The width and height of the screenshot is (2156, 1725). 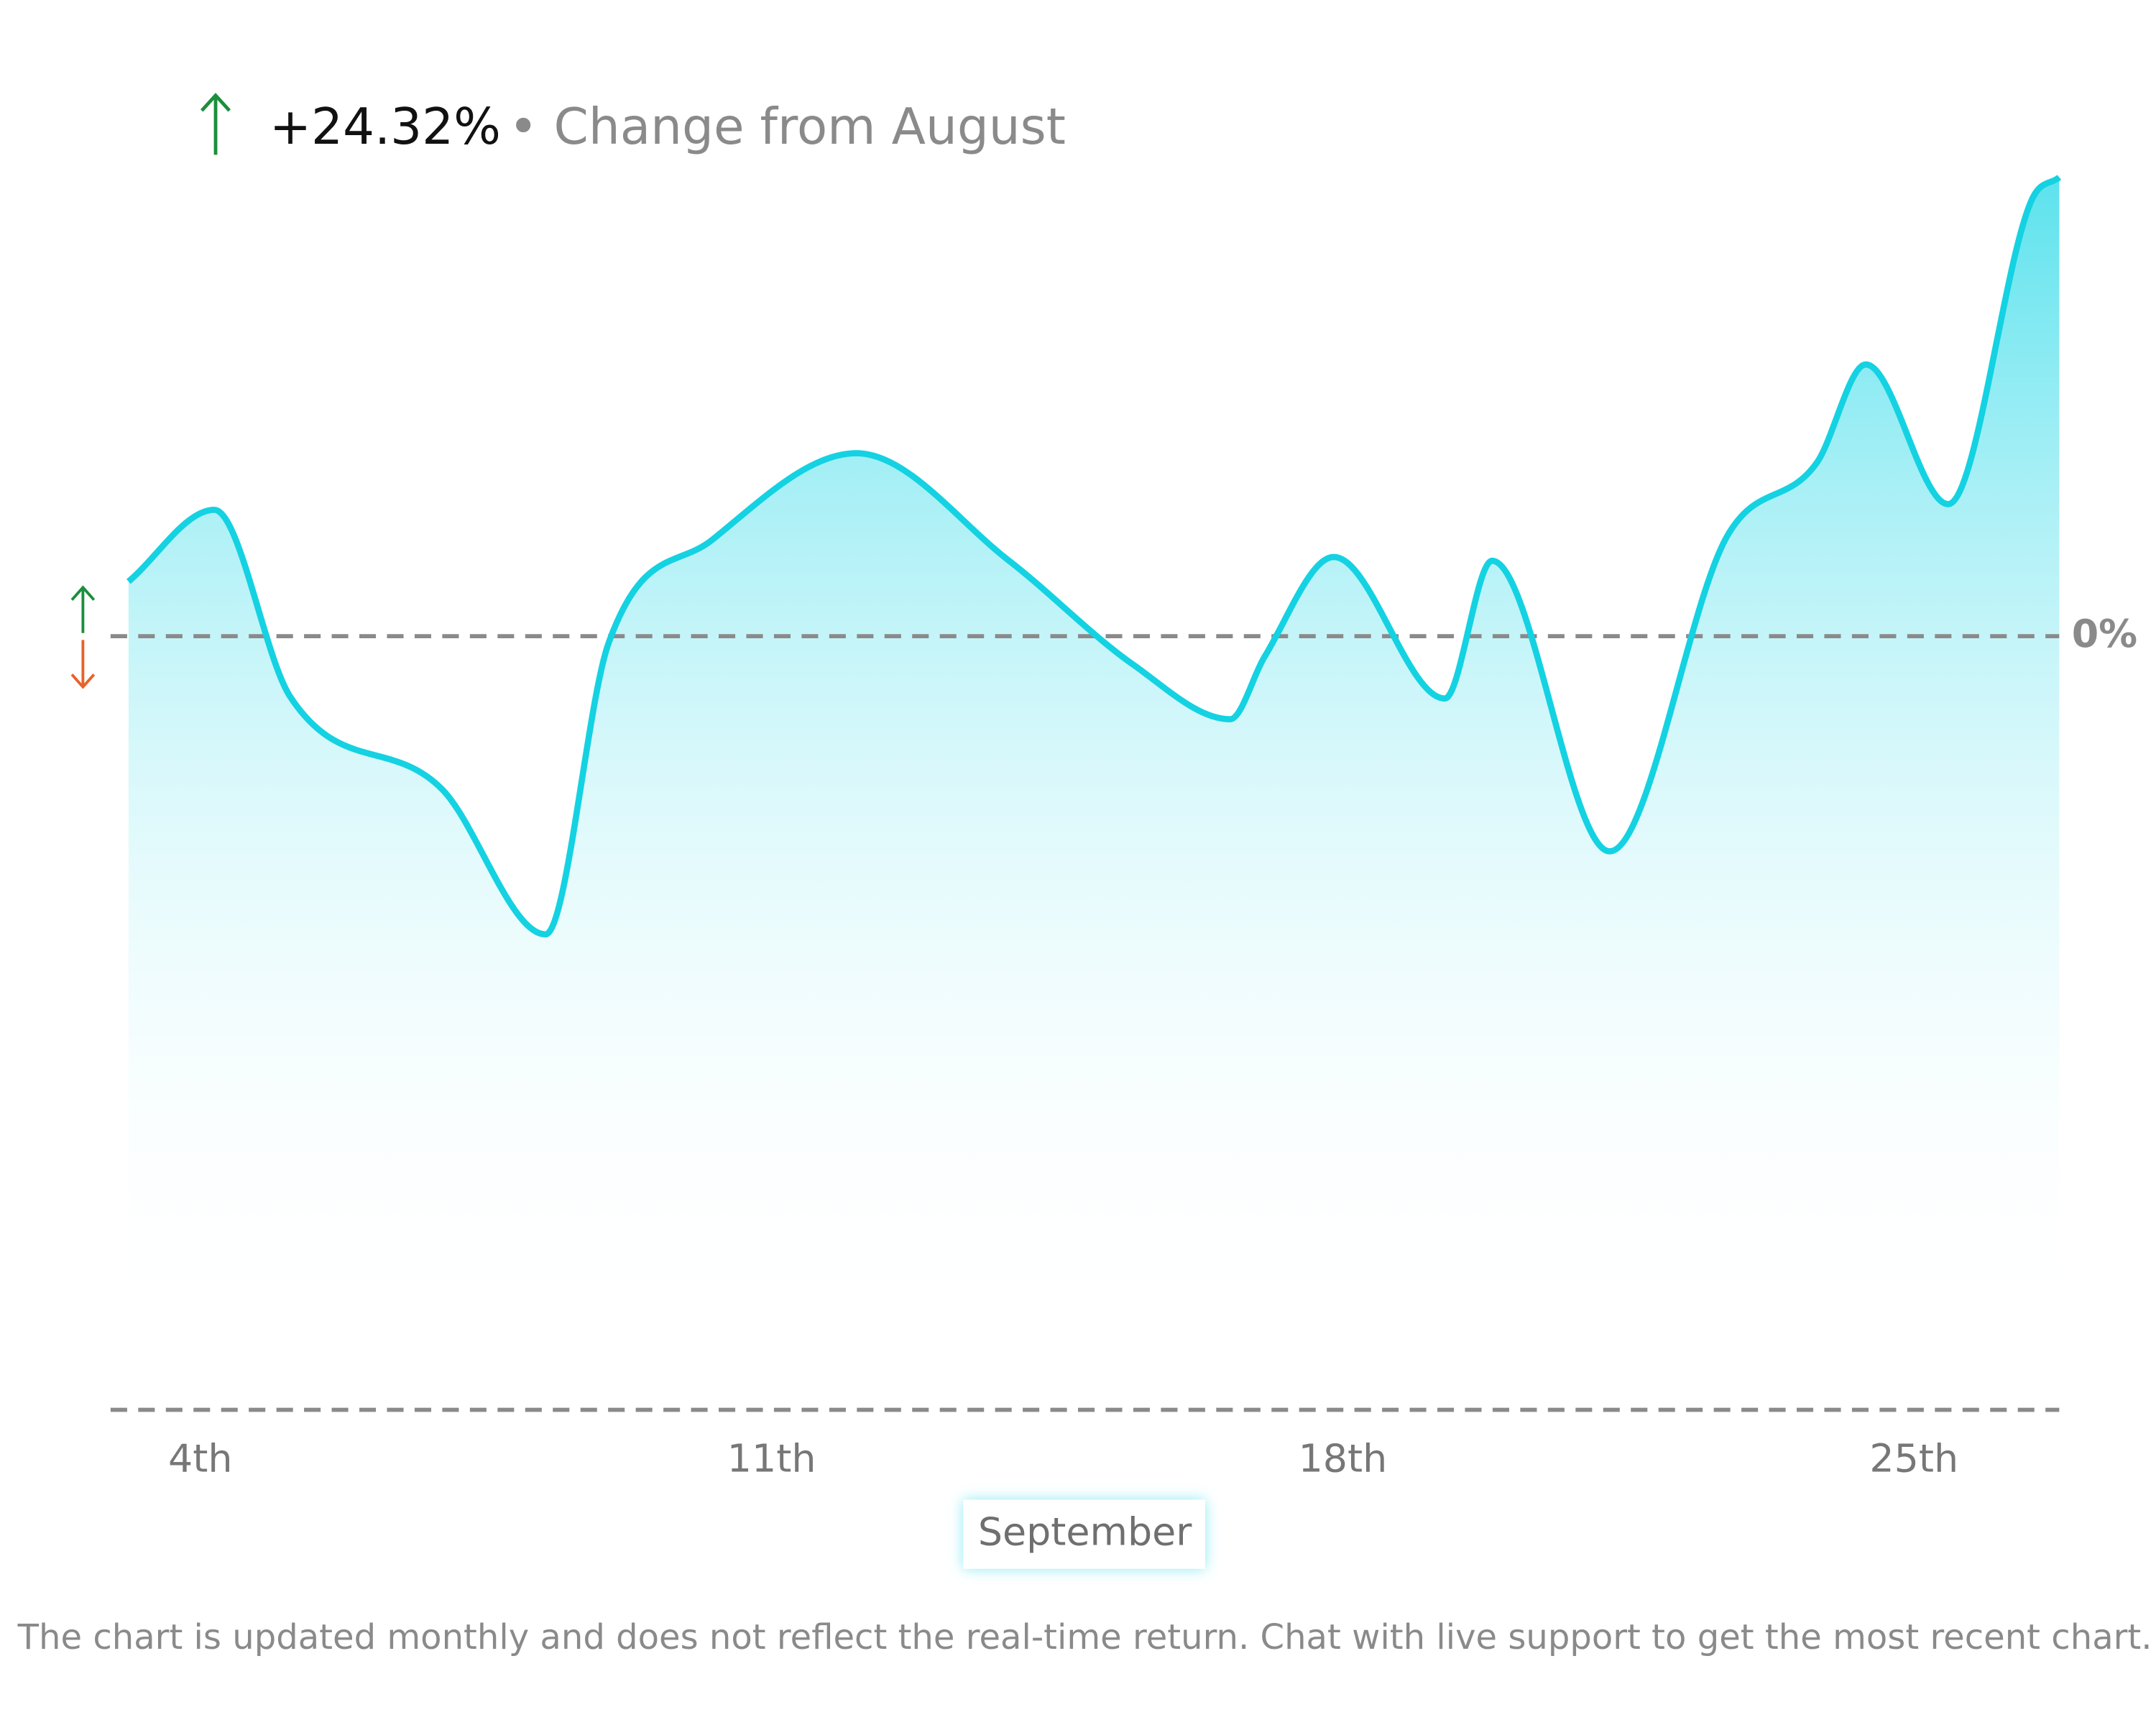 What do you see at coordinates (2104, 633) in the screenshot?
I see `y-tick-label: 0%` at bounding box center [2104, 633].